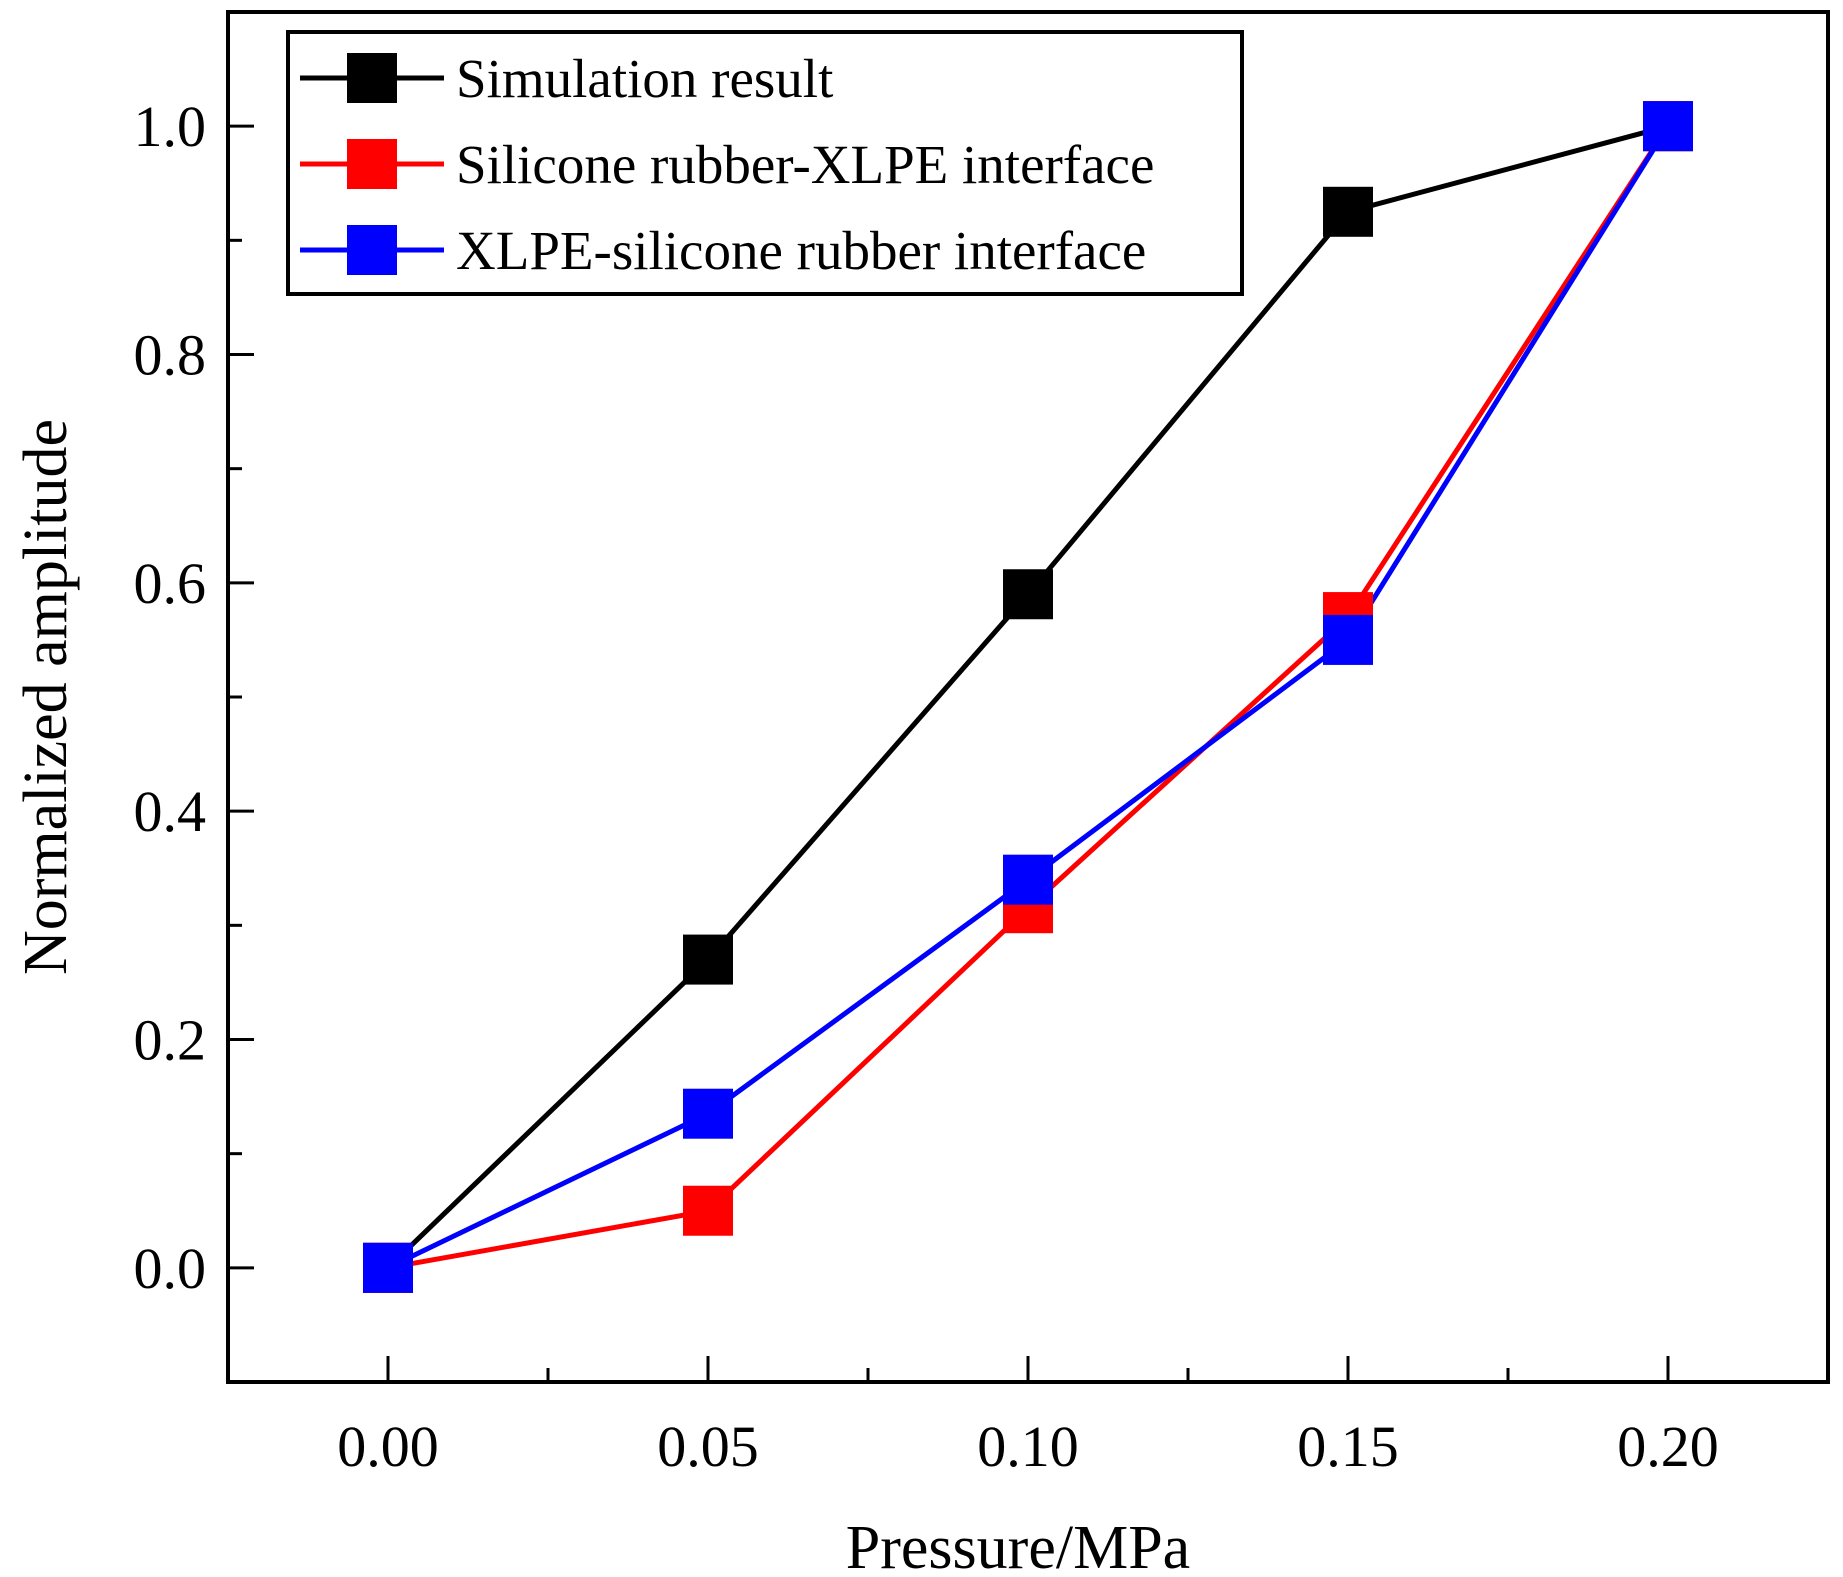 The width and height of the screenshot is (1843, 1577). Describe the element at coordinates (170, 1040) in the screenshot. I see `y-tick-label: 0.2` at that location.